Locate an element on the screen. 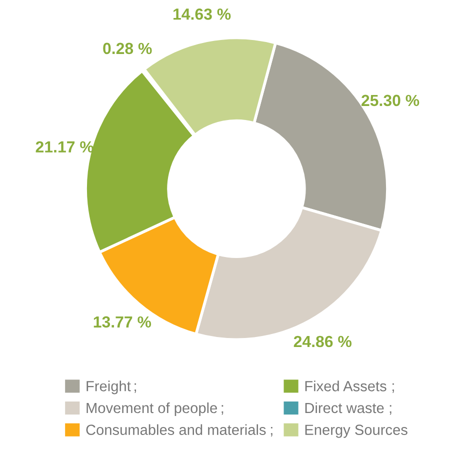  legend-label: Energy Sources is located at coordinates (356, 431).